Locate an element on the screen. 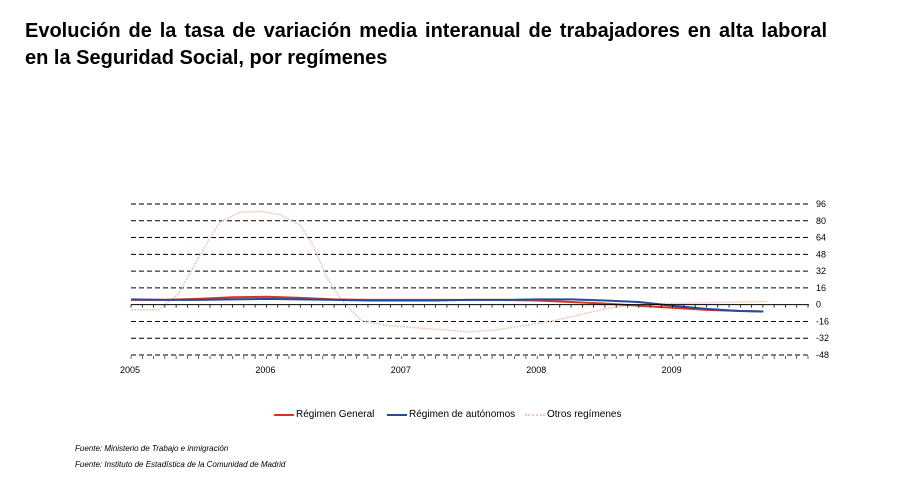 The height and width of the screenshot is (498, 897). legend-item-otros-regimenes: Otros regímenes is located at coordinates (573, 414).